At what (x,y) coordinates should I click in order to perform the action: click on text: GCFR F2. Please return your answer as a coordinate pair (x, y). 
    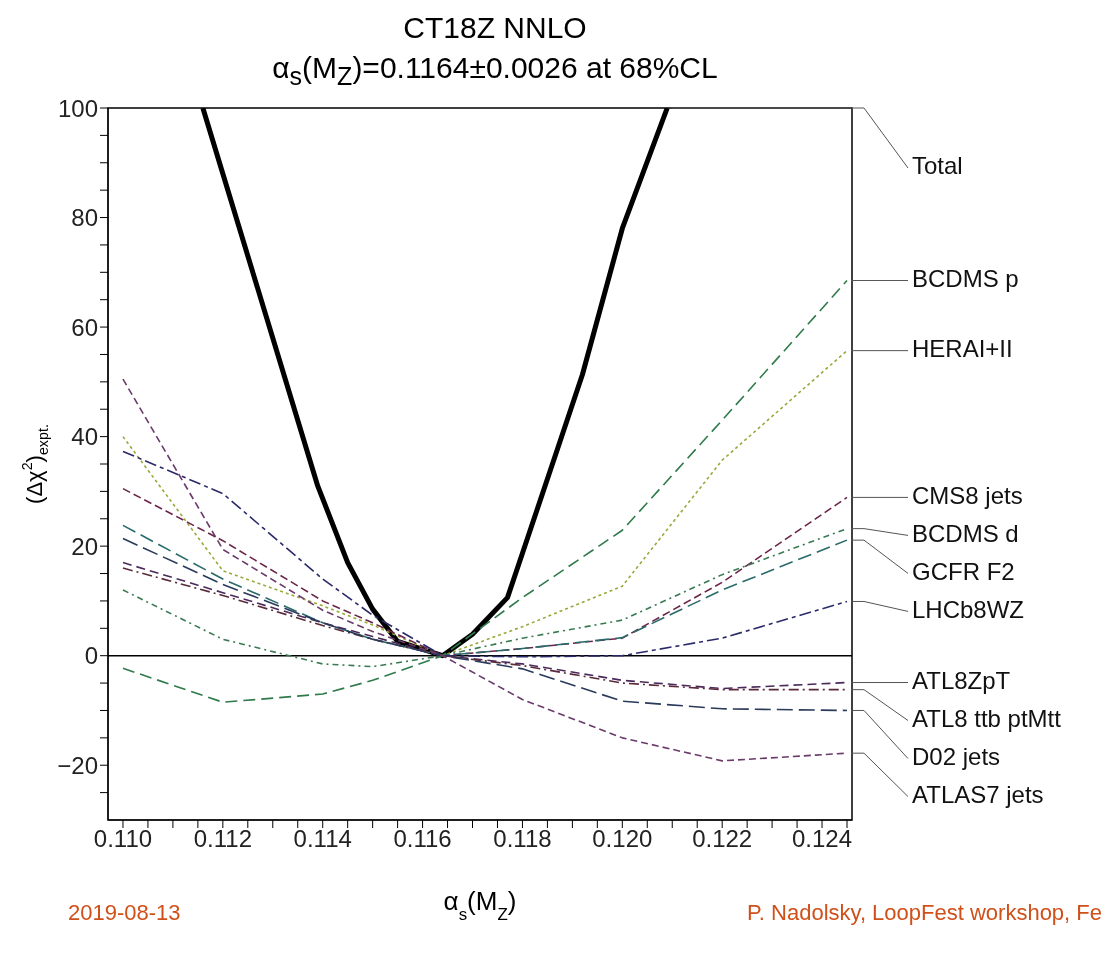
    Looking at the image, I should click on (963, 571).